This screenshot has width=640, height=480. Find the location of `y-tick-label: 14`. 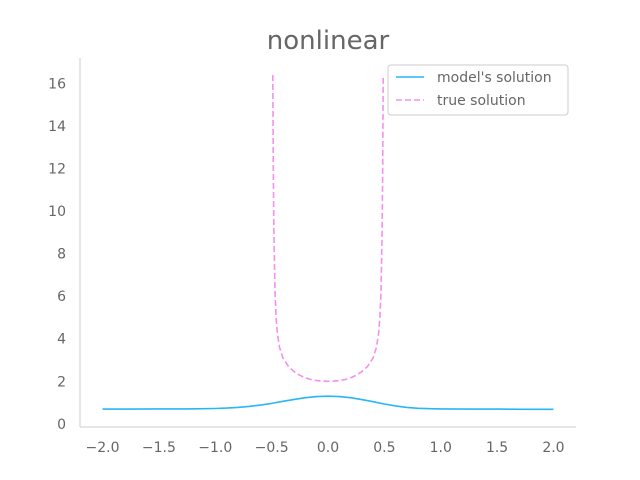

y-tick-label: 14 is located at coordinates (57, 127).